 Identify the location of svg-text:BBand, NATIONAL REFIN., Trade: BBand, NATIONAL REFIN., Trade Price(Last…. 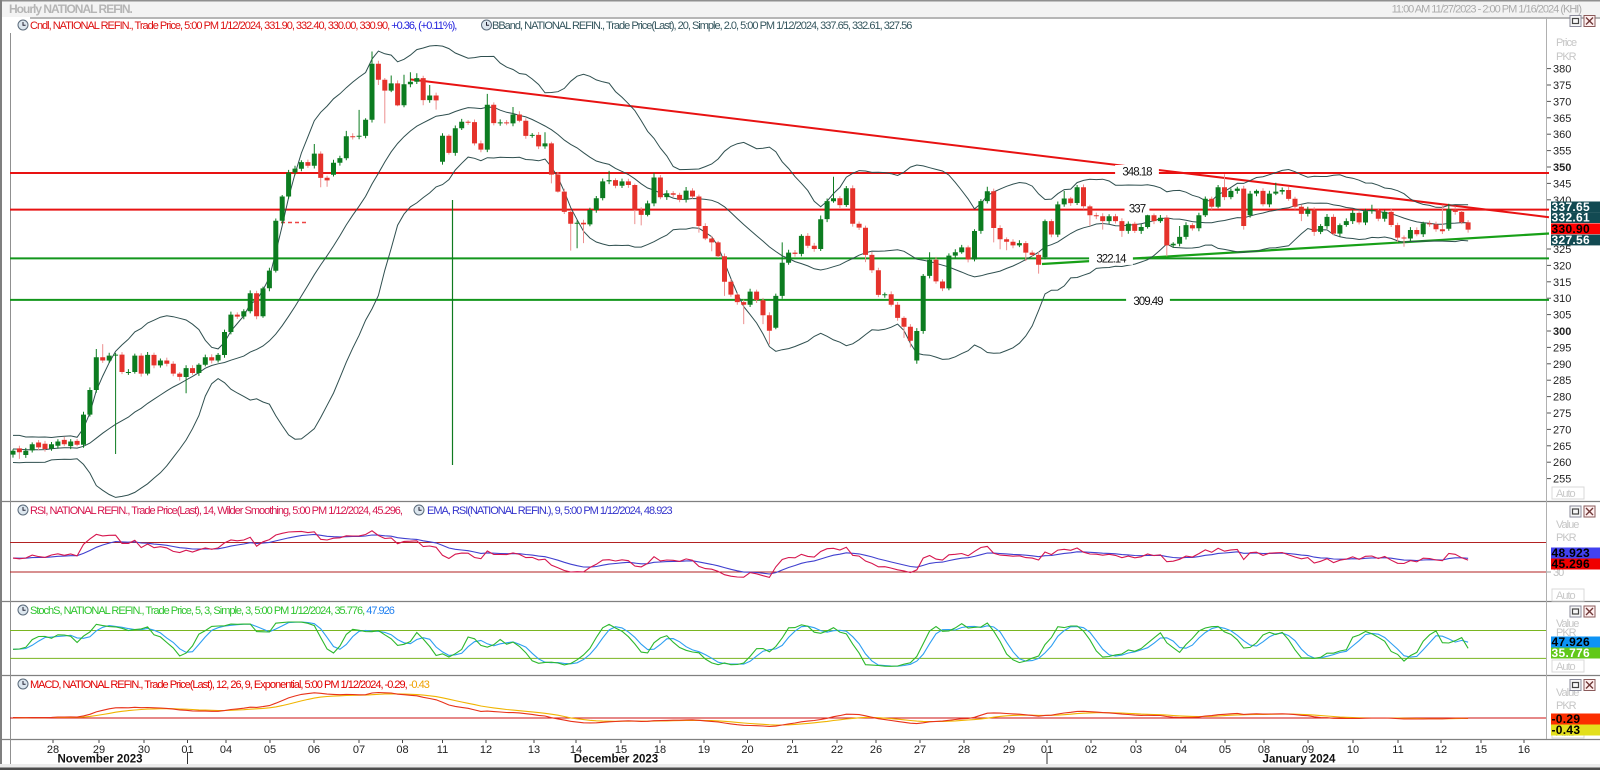
(702, 26).